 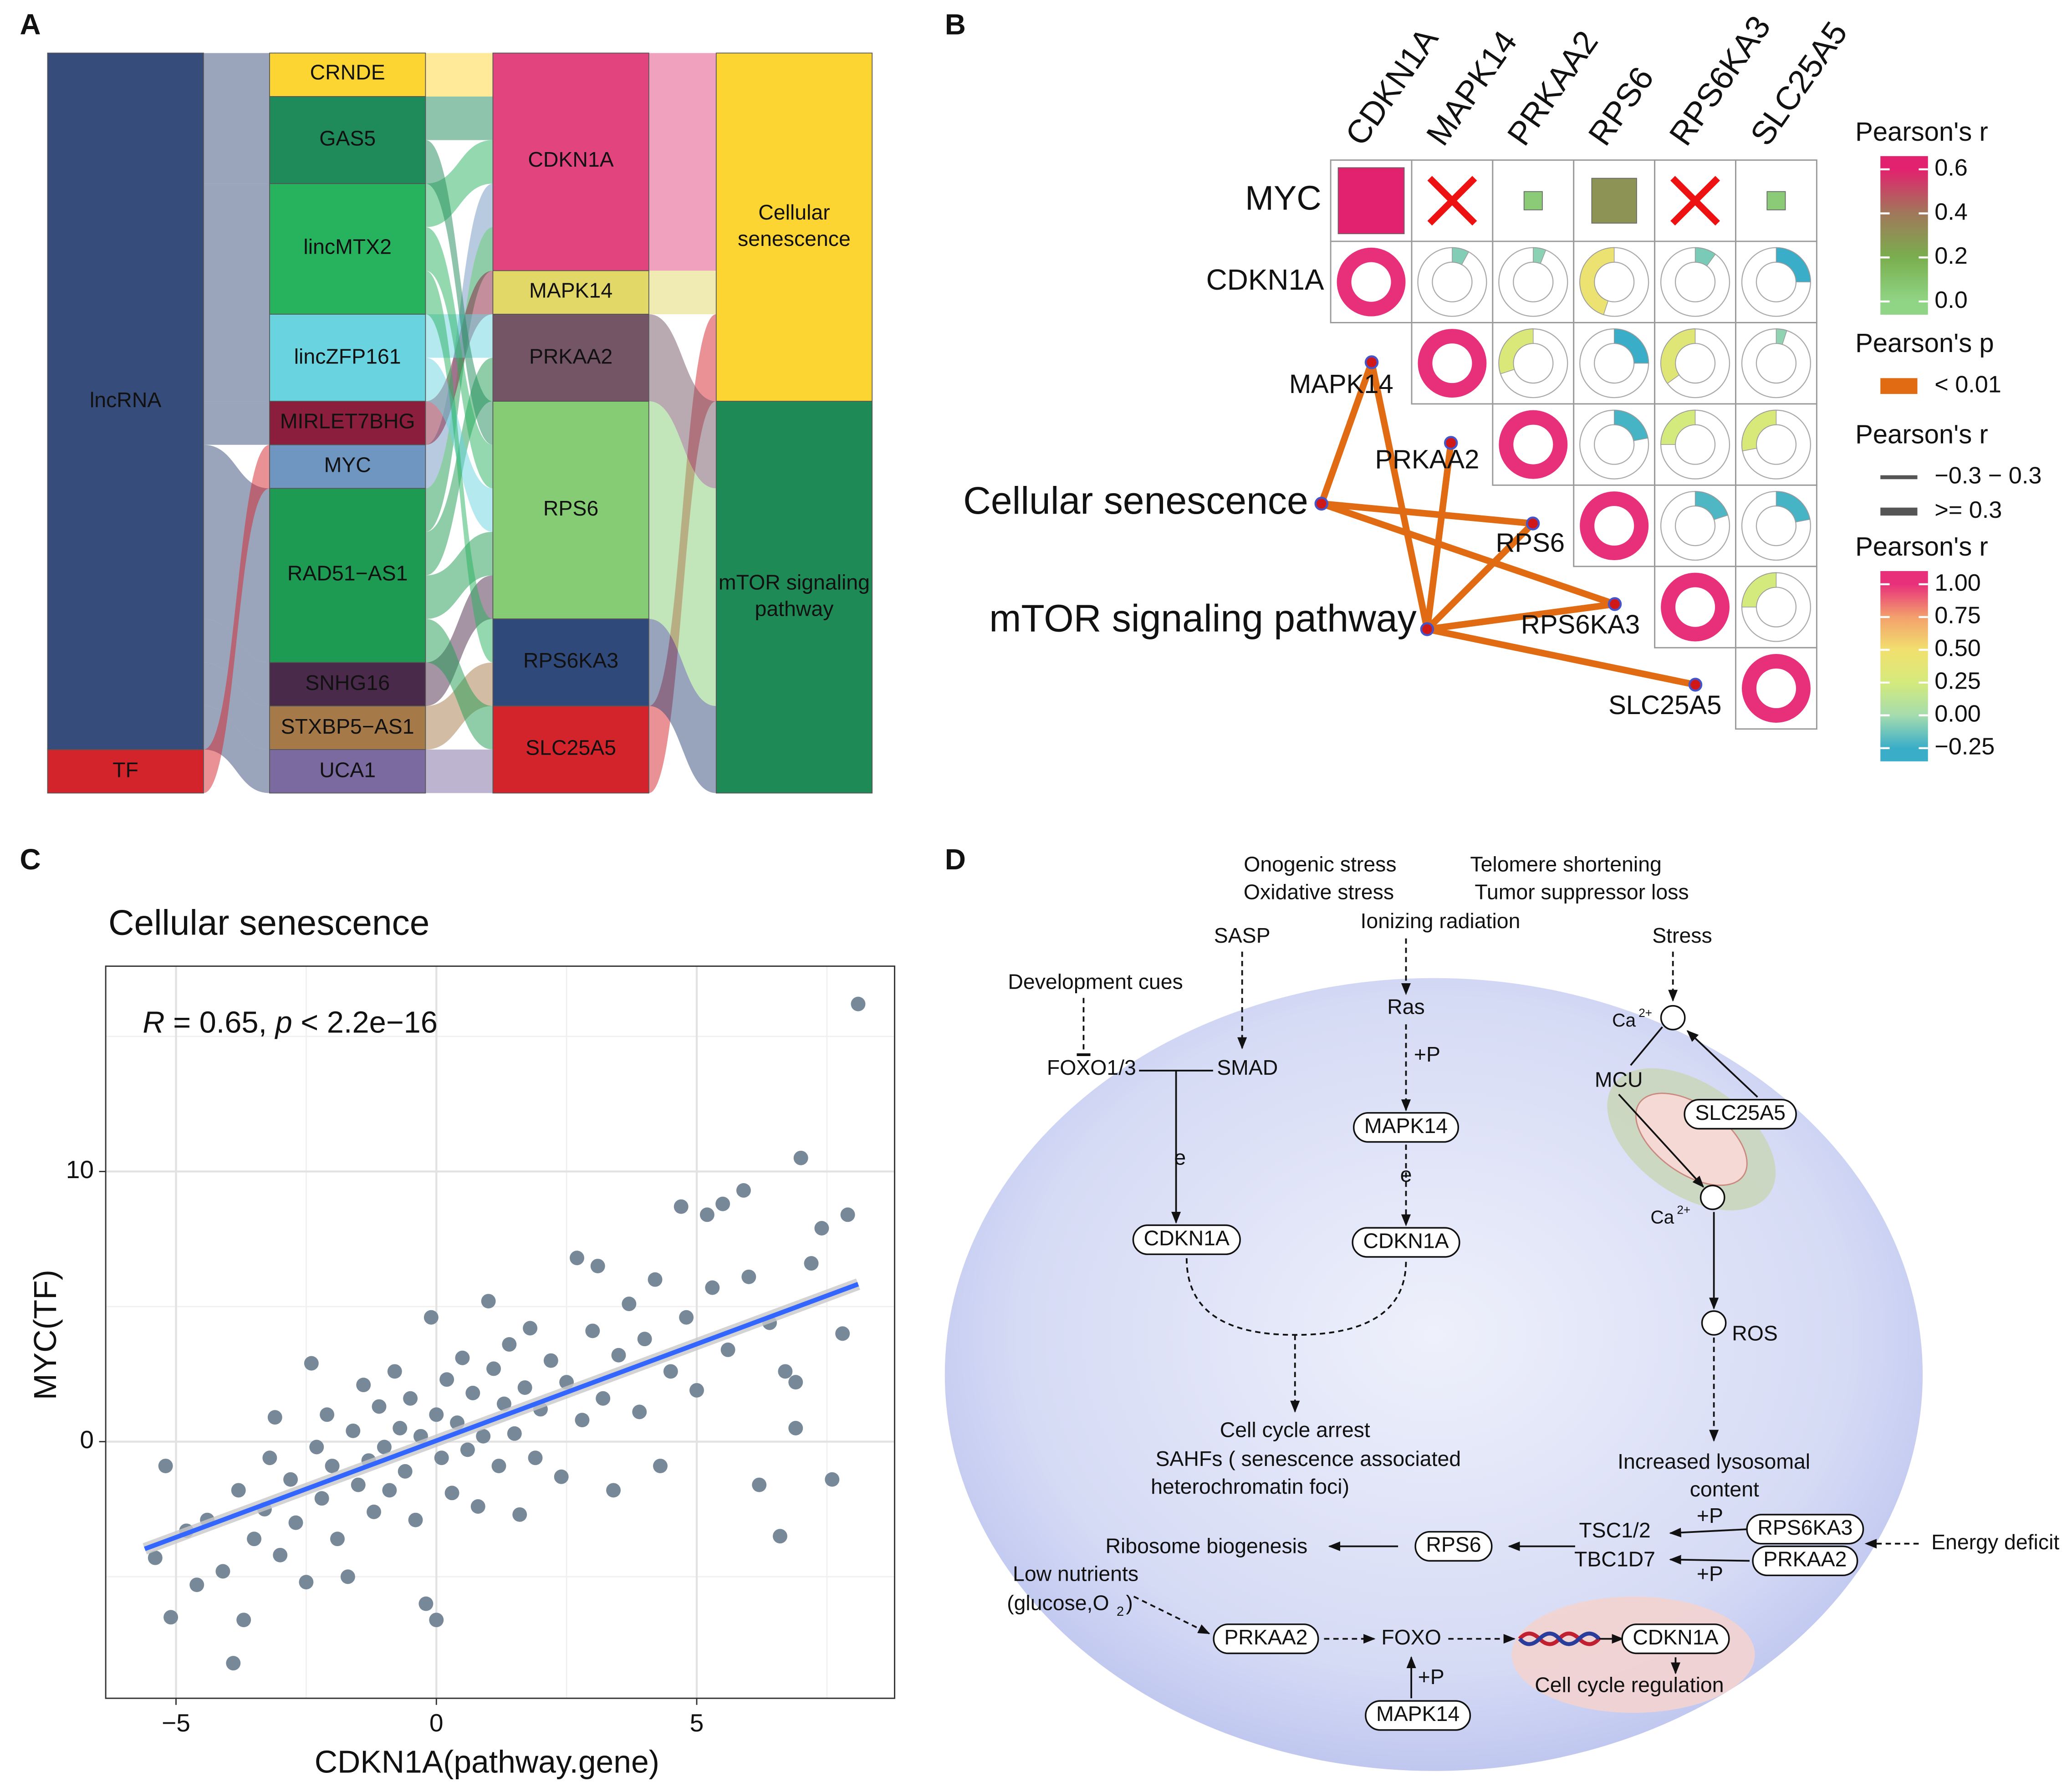 What do you see at coordinates (347, 574) in the screenshot?
I see `node-label-box: RAD51−AS1` at bounding box center [347, 574].